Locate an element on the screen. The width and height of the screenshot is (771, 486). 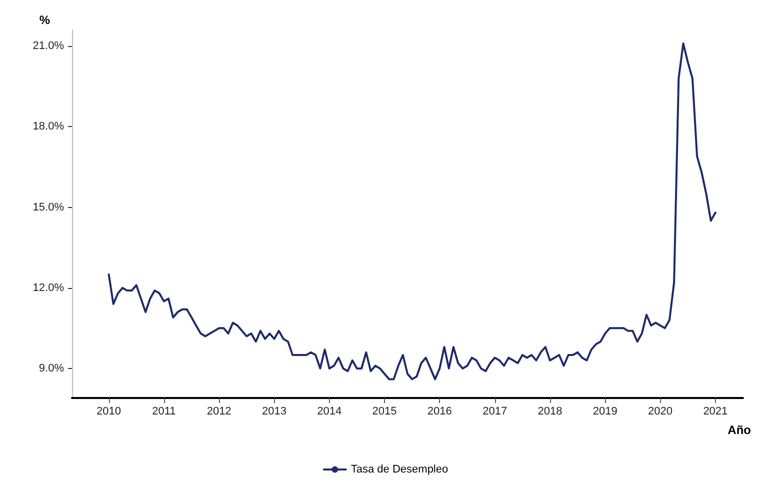
y-tick-label: 21.0% is located at coordinates (48, 46).